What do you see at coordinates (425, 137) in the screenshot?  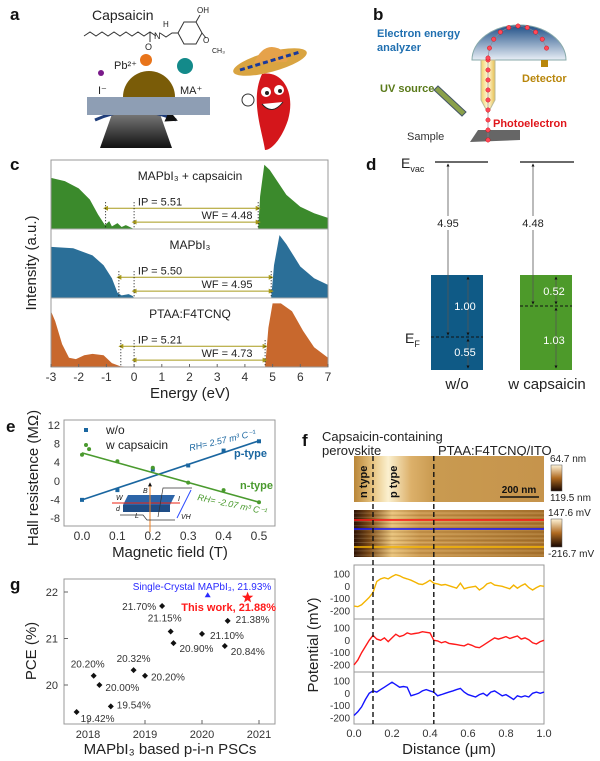 I see `sample-label: Sample` at bounding box center [425, 137].